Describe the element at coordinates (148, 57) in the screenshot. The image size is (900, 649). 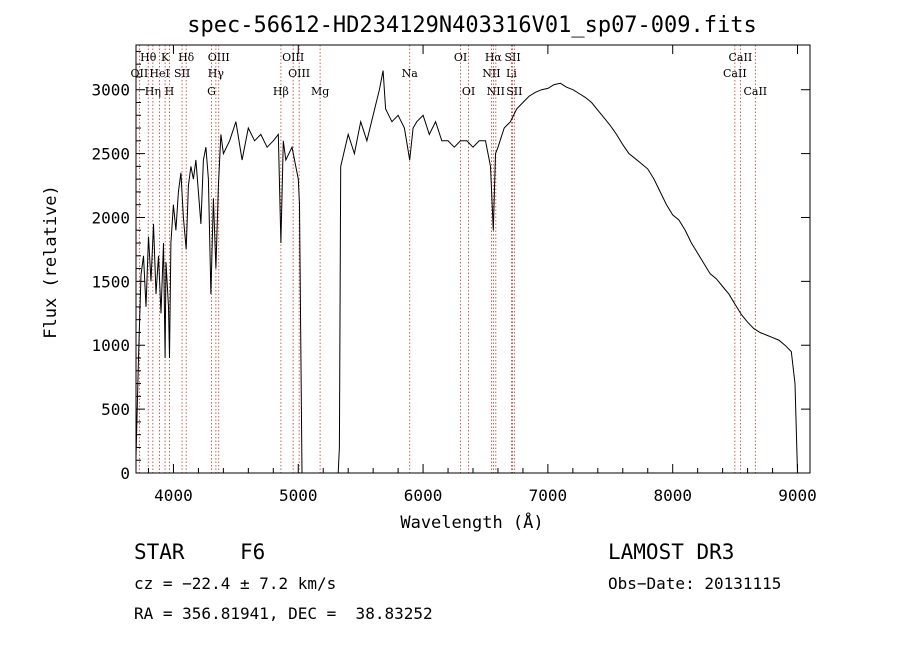
I see `line-label: Hθ` at that location.